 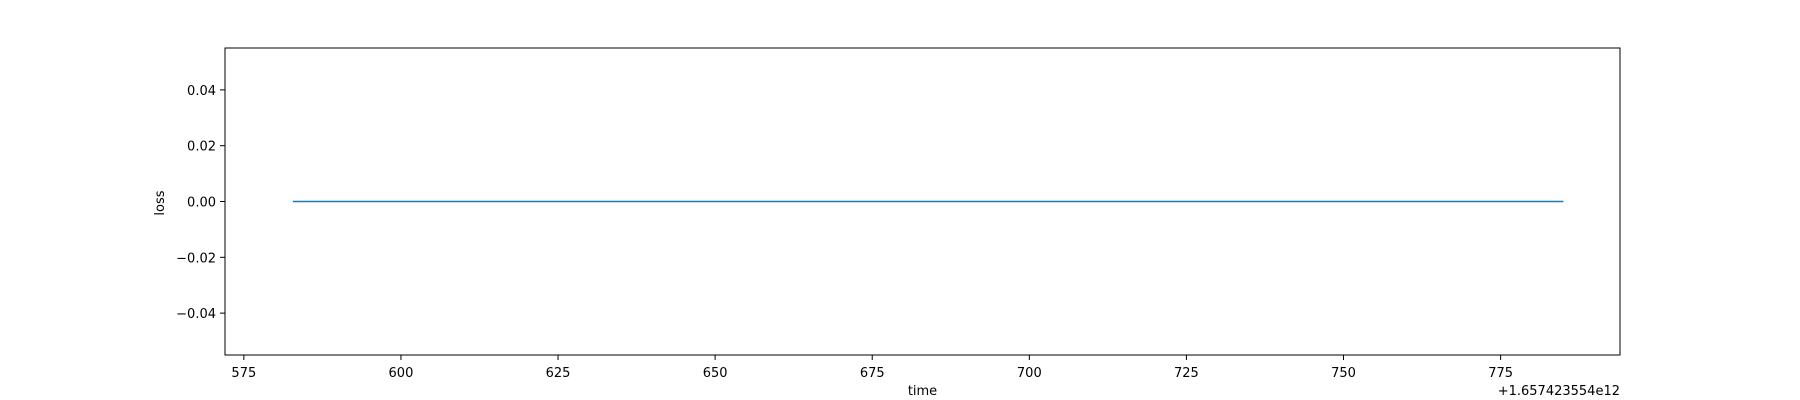 What do you see at coordinates (201, 147) in the screenshot?
I see `y-tick-label: 0.02` at bounding box center [201, 147].